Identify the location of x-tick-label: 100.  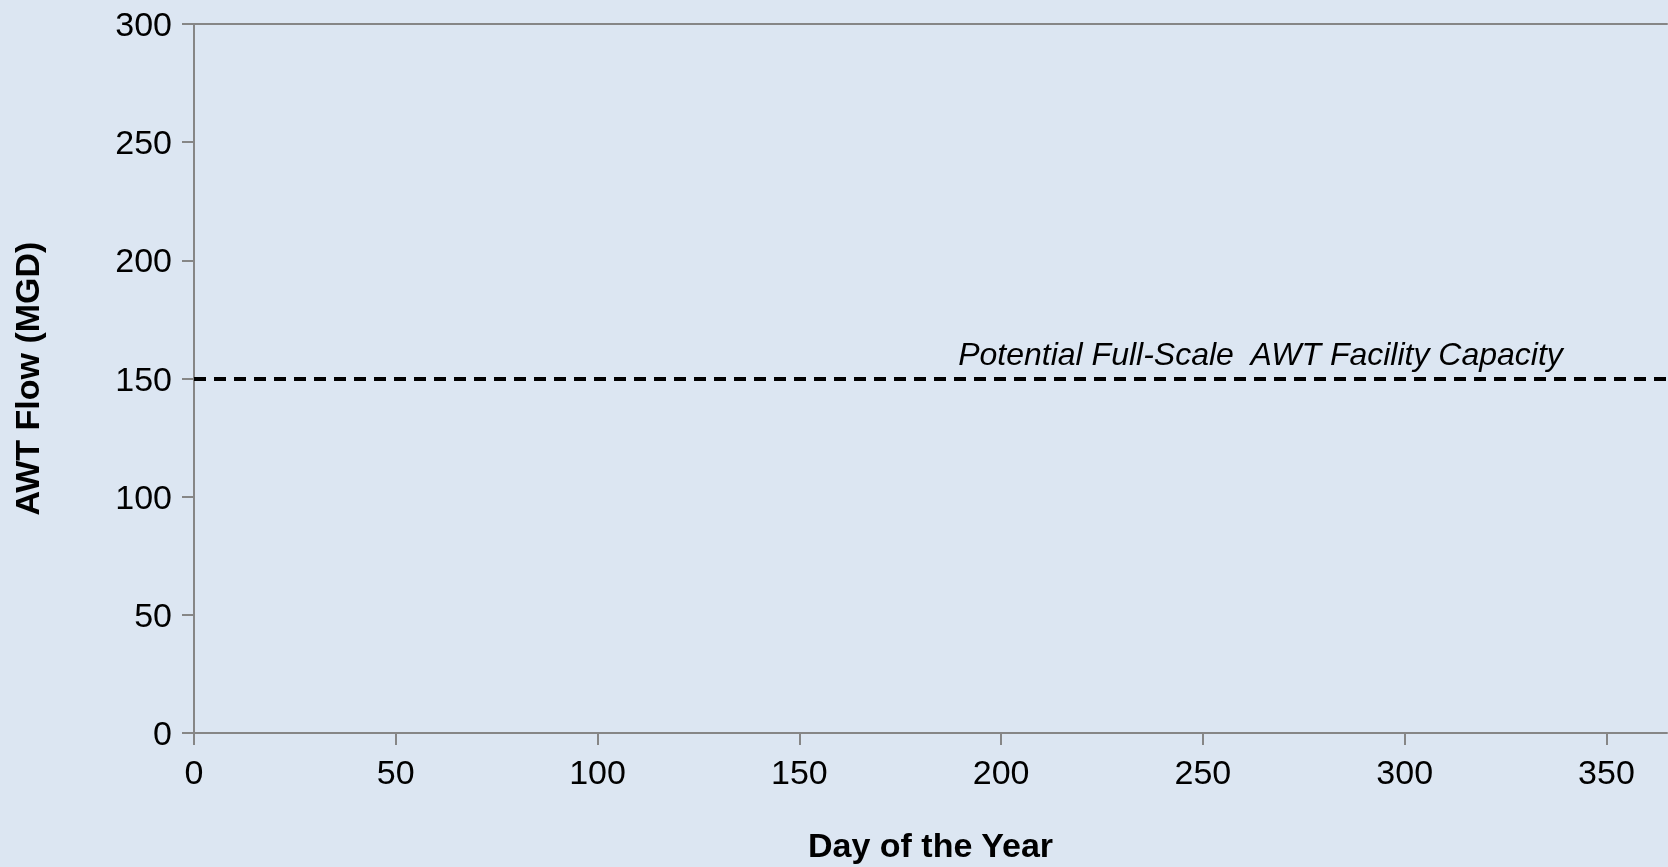
(597, 772).